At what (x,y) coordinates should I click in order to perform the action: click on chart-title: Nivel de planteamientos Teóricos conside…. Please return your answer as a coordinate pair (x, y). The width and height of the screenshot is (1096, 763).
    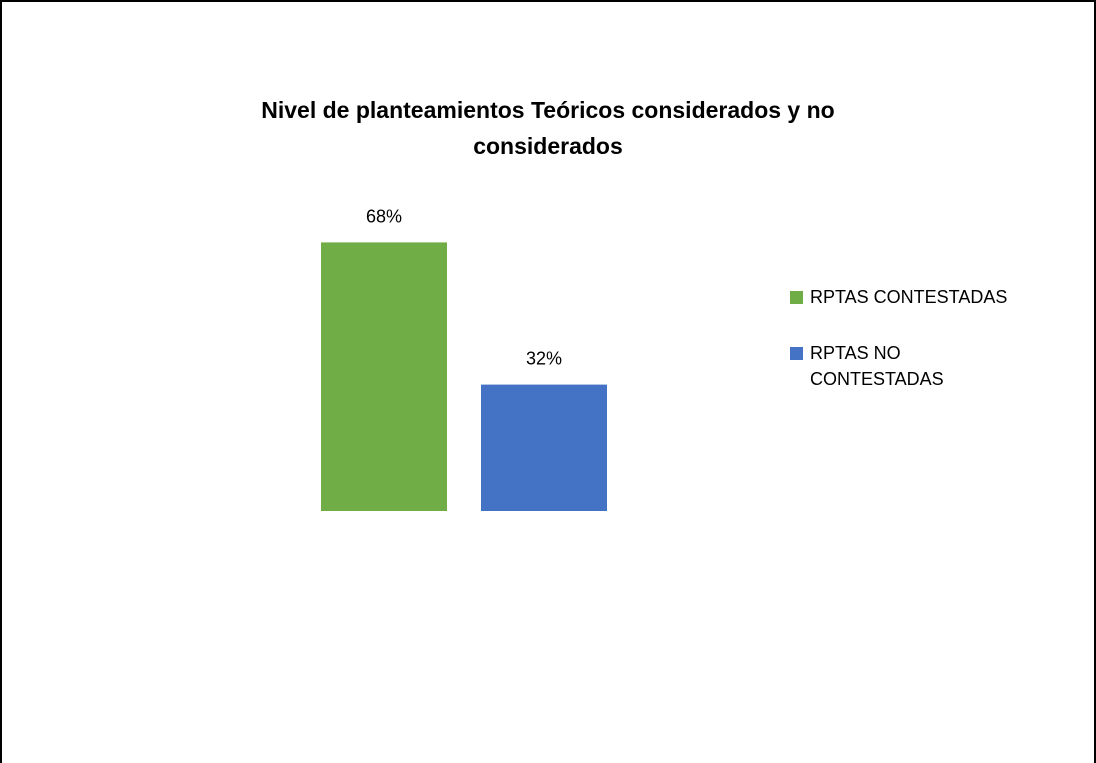
    Looking at the image, I should click on (548, 128).